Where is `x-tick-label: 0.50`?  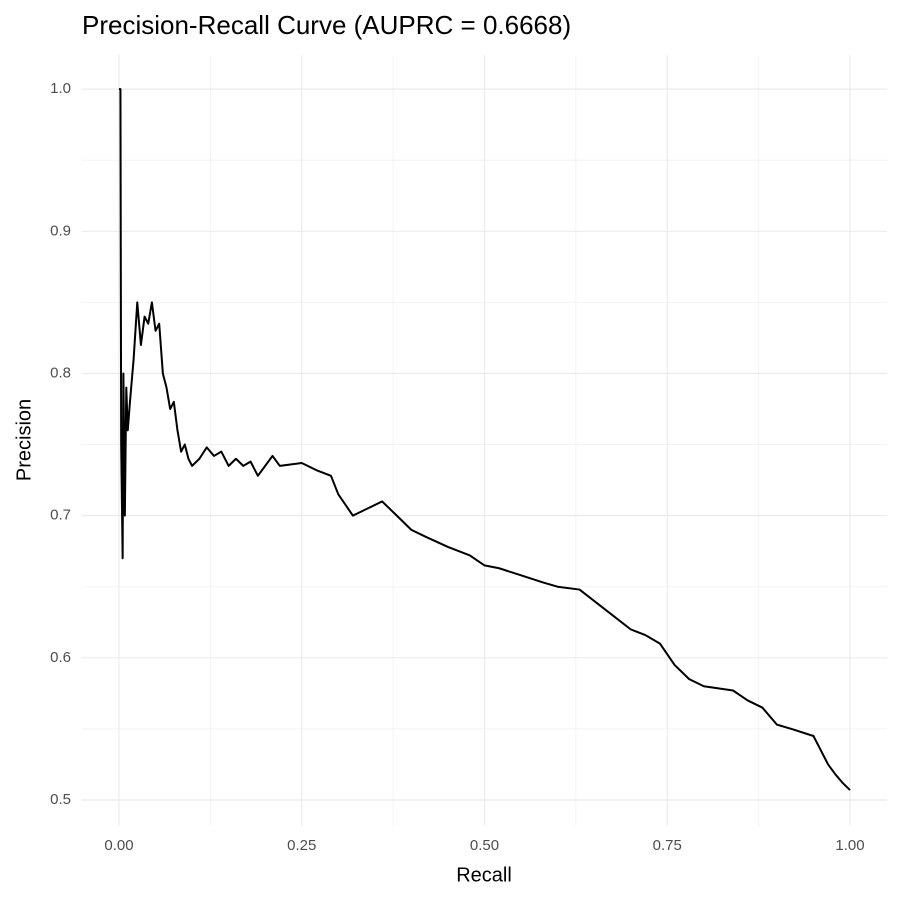 x-tick-label: 0.50 is located at coordinates (484, 845).